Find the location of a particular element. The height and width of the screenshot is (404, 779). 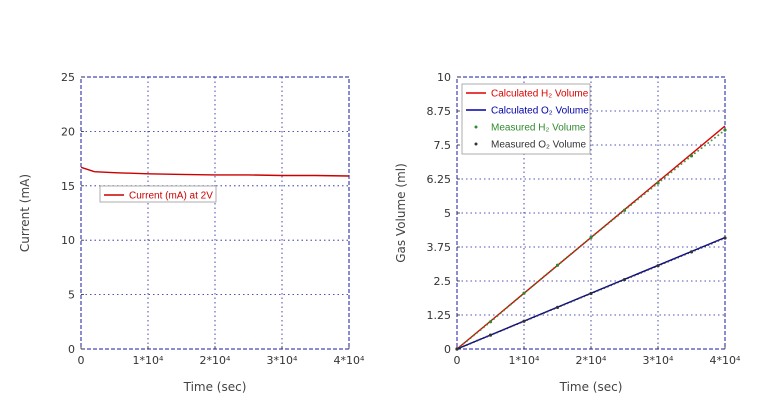

legend-box is located at coordinates (526, 119).